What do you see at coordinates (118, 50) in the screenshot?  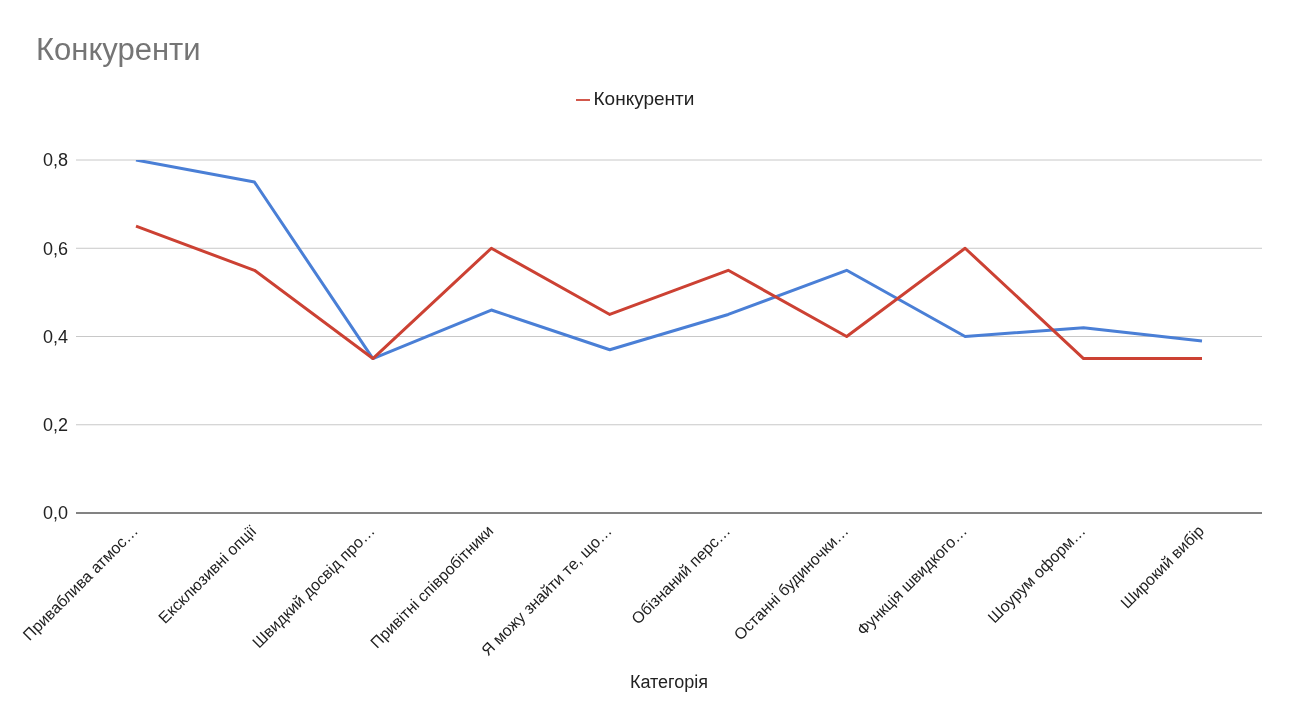 I see `chart-title: Конкуренти` at bounding box center [118, 50].